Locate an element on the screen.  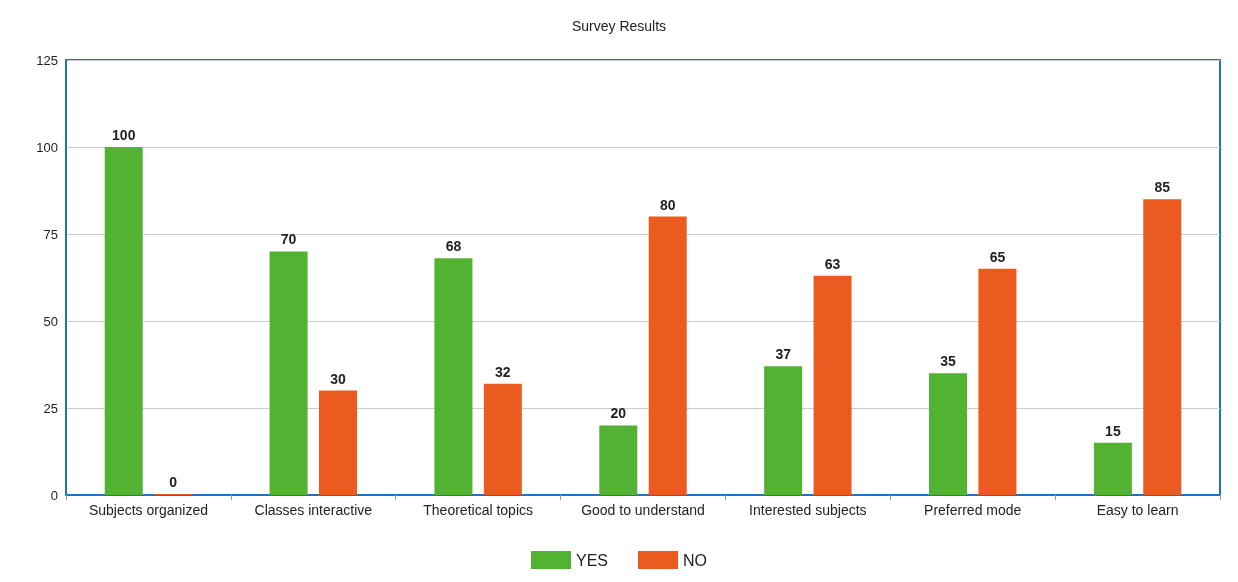
x-tick-label: Classes interactive is located at coordinates (313, 510).